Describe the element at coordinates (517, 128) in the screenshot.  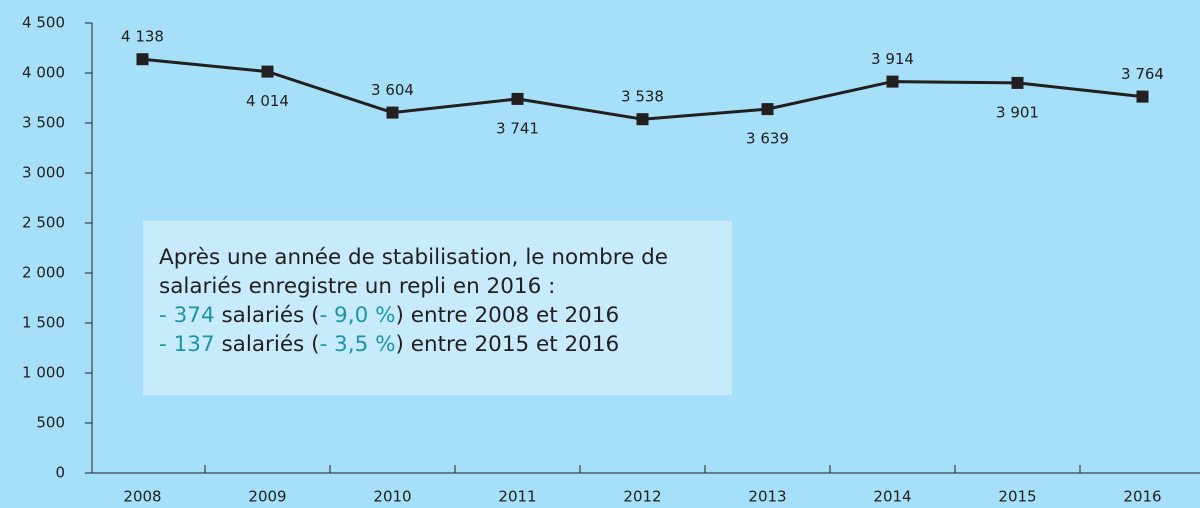
I see `data-label: 3 741` at that location.